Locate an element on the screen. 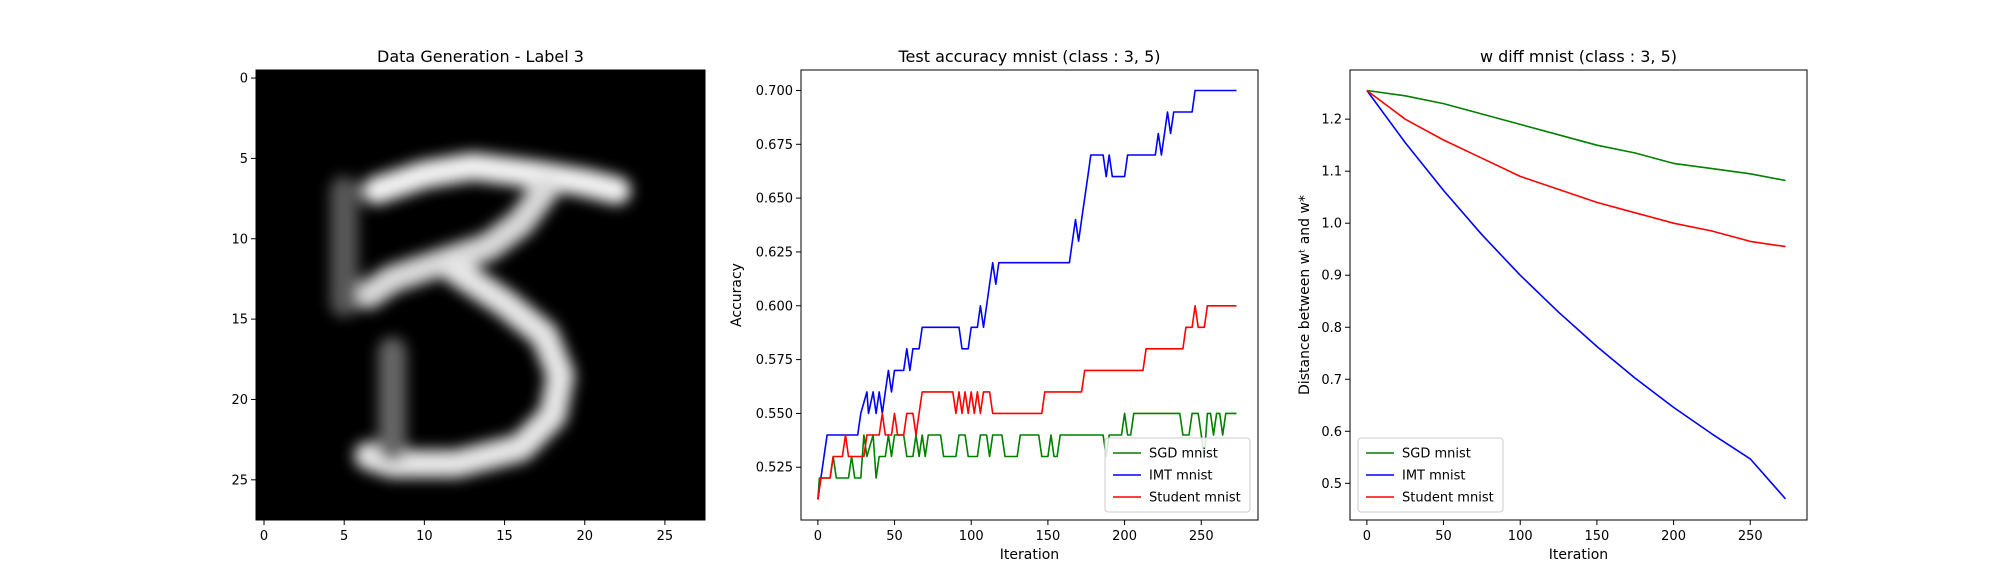 The image size is (2000, 580). wdiff-xlabel: Iteration is located at coordinates (1578, 555).